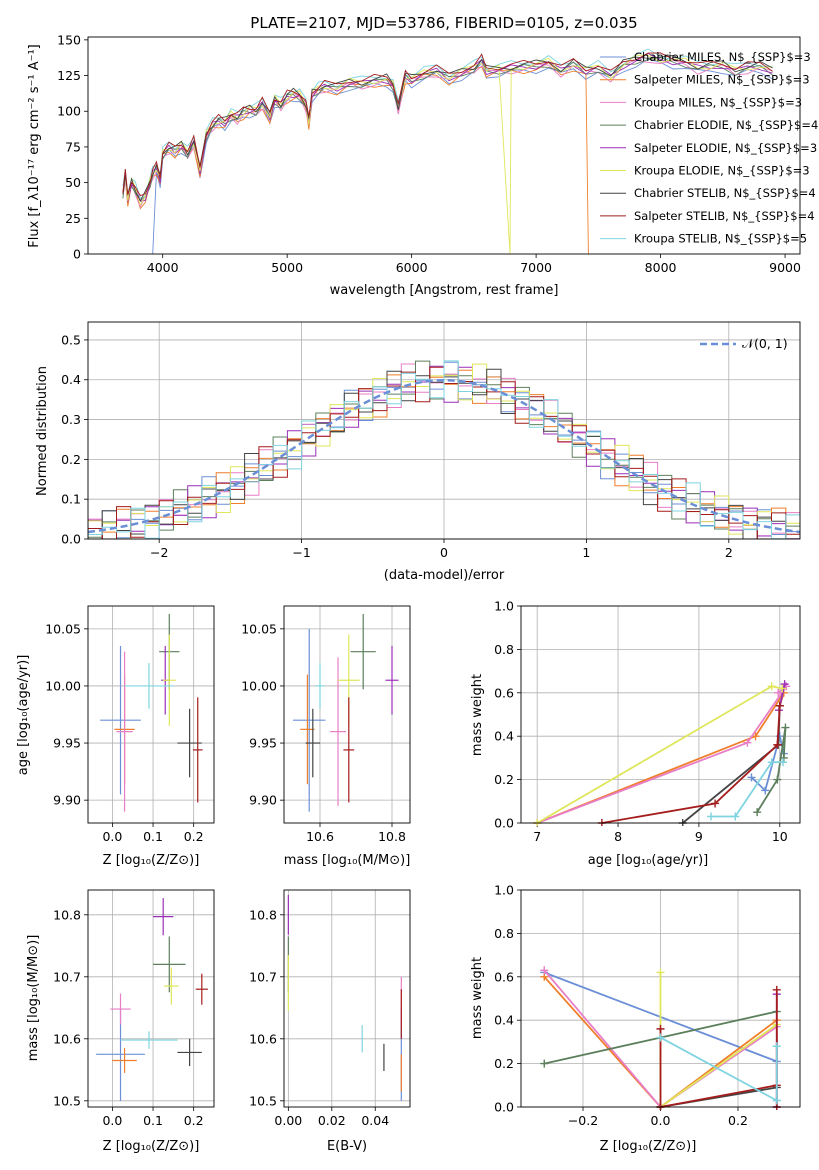 The image size is (819, 1170). I want to click on x-tick-label: 0.1, so click(153, 836).